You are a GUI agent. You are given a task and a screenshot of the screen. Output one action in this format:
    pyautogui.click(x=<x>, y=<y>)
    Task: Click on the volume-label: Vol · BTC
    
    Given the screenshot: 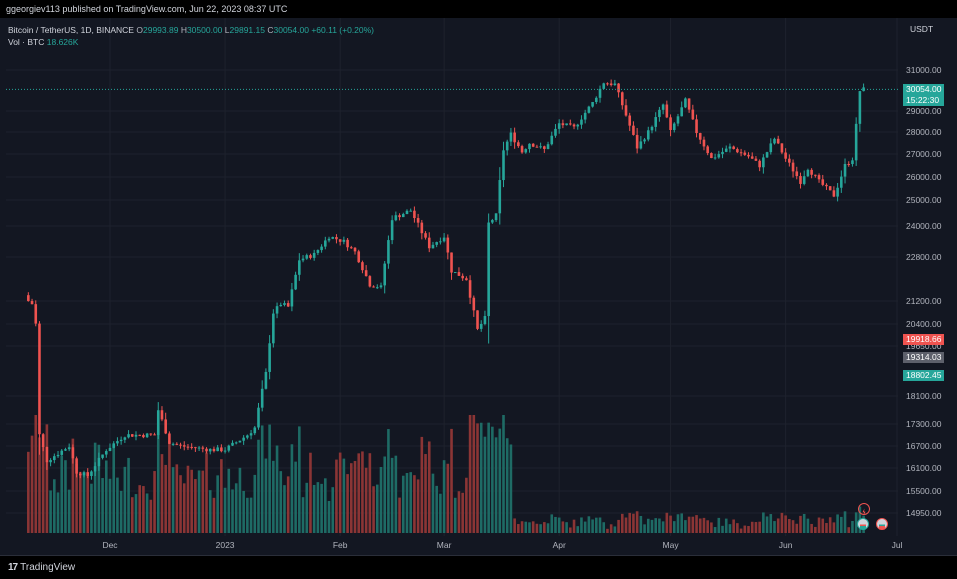 What is the action you would take?
    pyautogui.click(x=26, y=42)
    